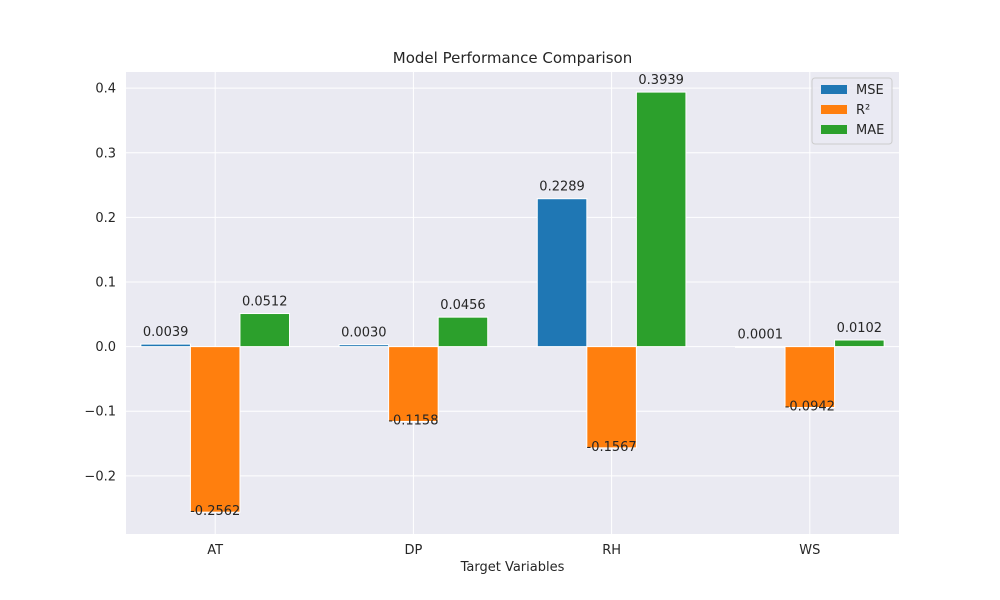 The image size is (1000, 600). I want to click on x-axis: AT DP RH WS, so click(513, 550).